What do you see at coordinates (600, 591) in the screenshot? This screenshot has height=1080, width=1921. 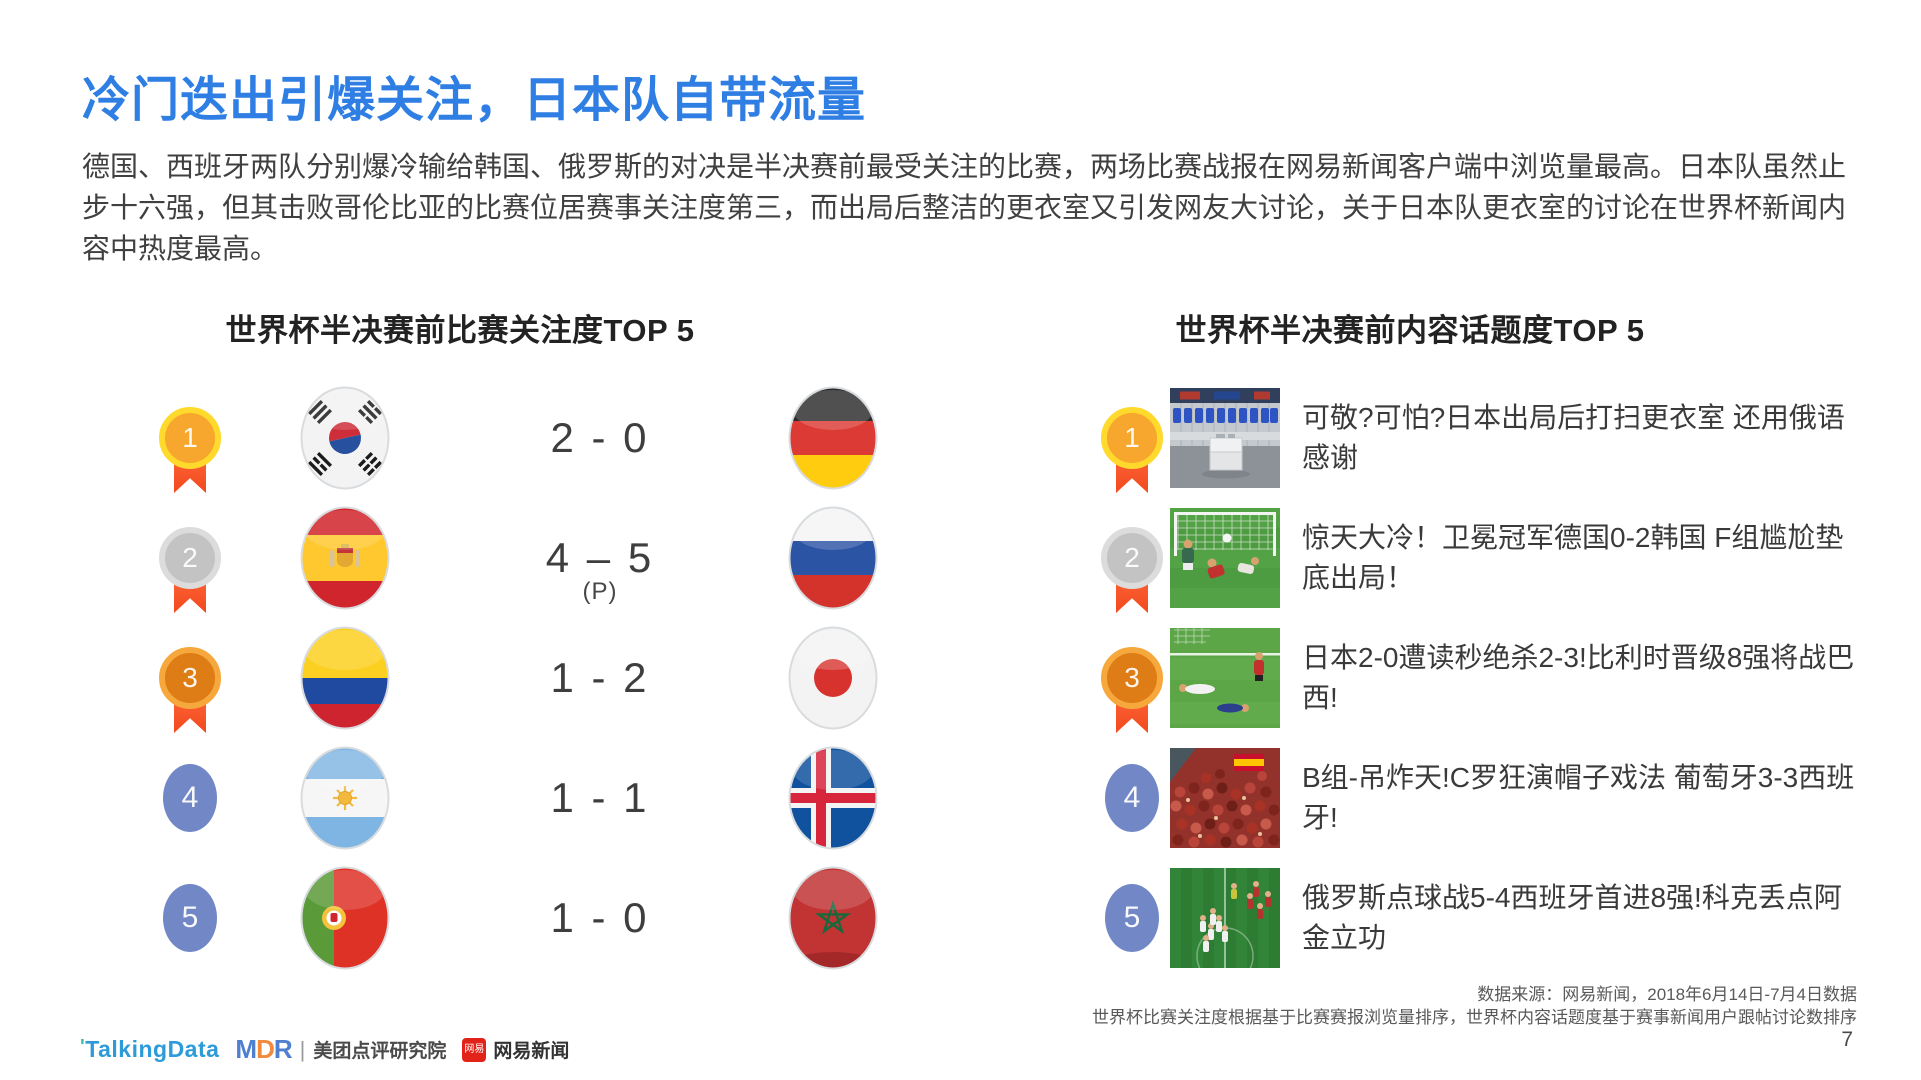 I see `match-score-note: (P)` at bounding box center [600, 591].